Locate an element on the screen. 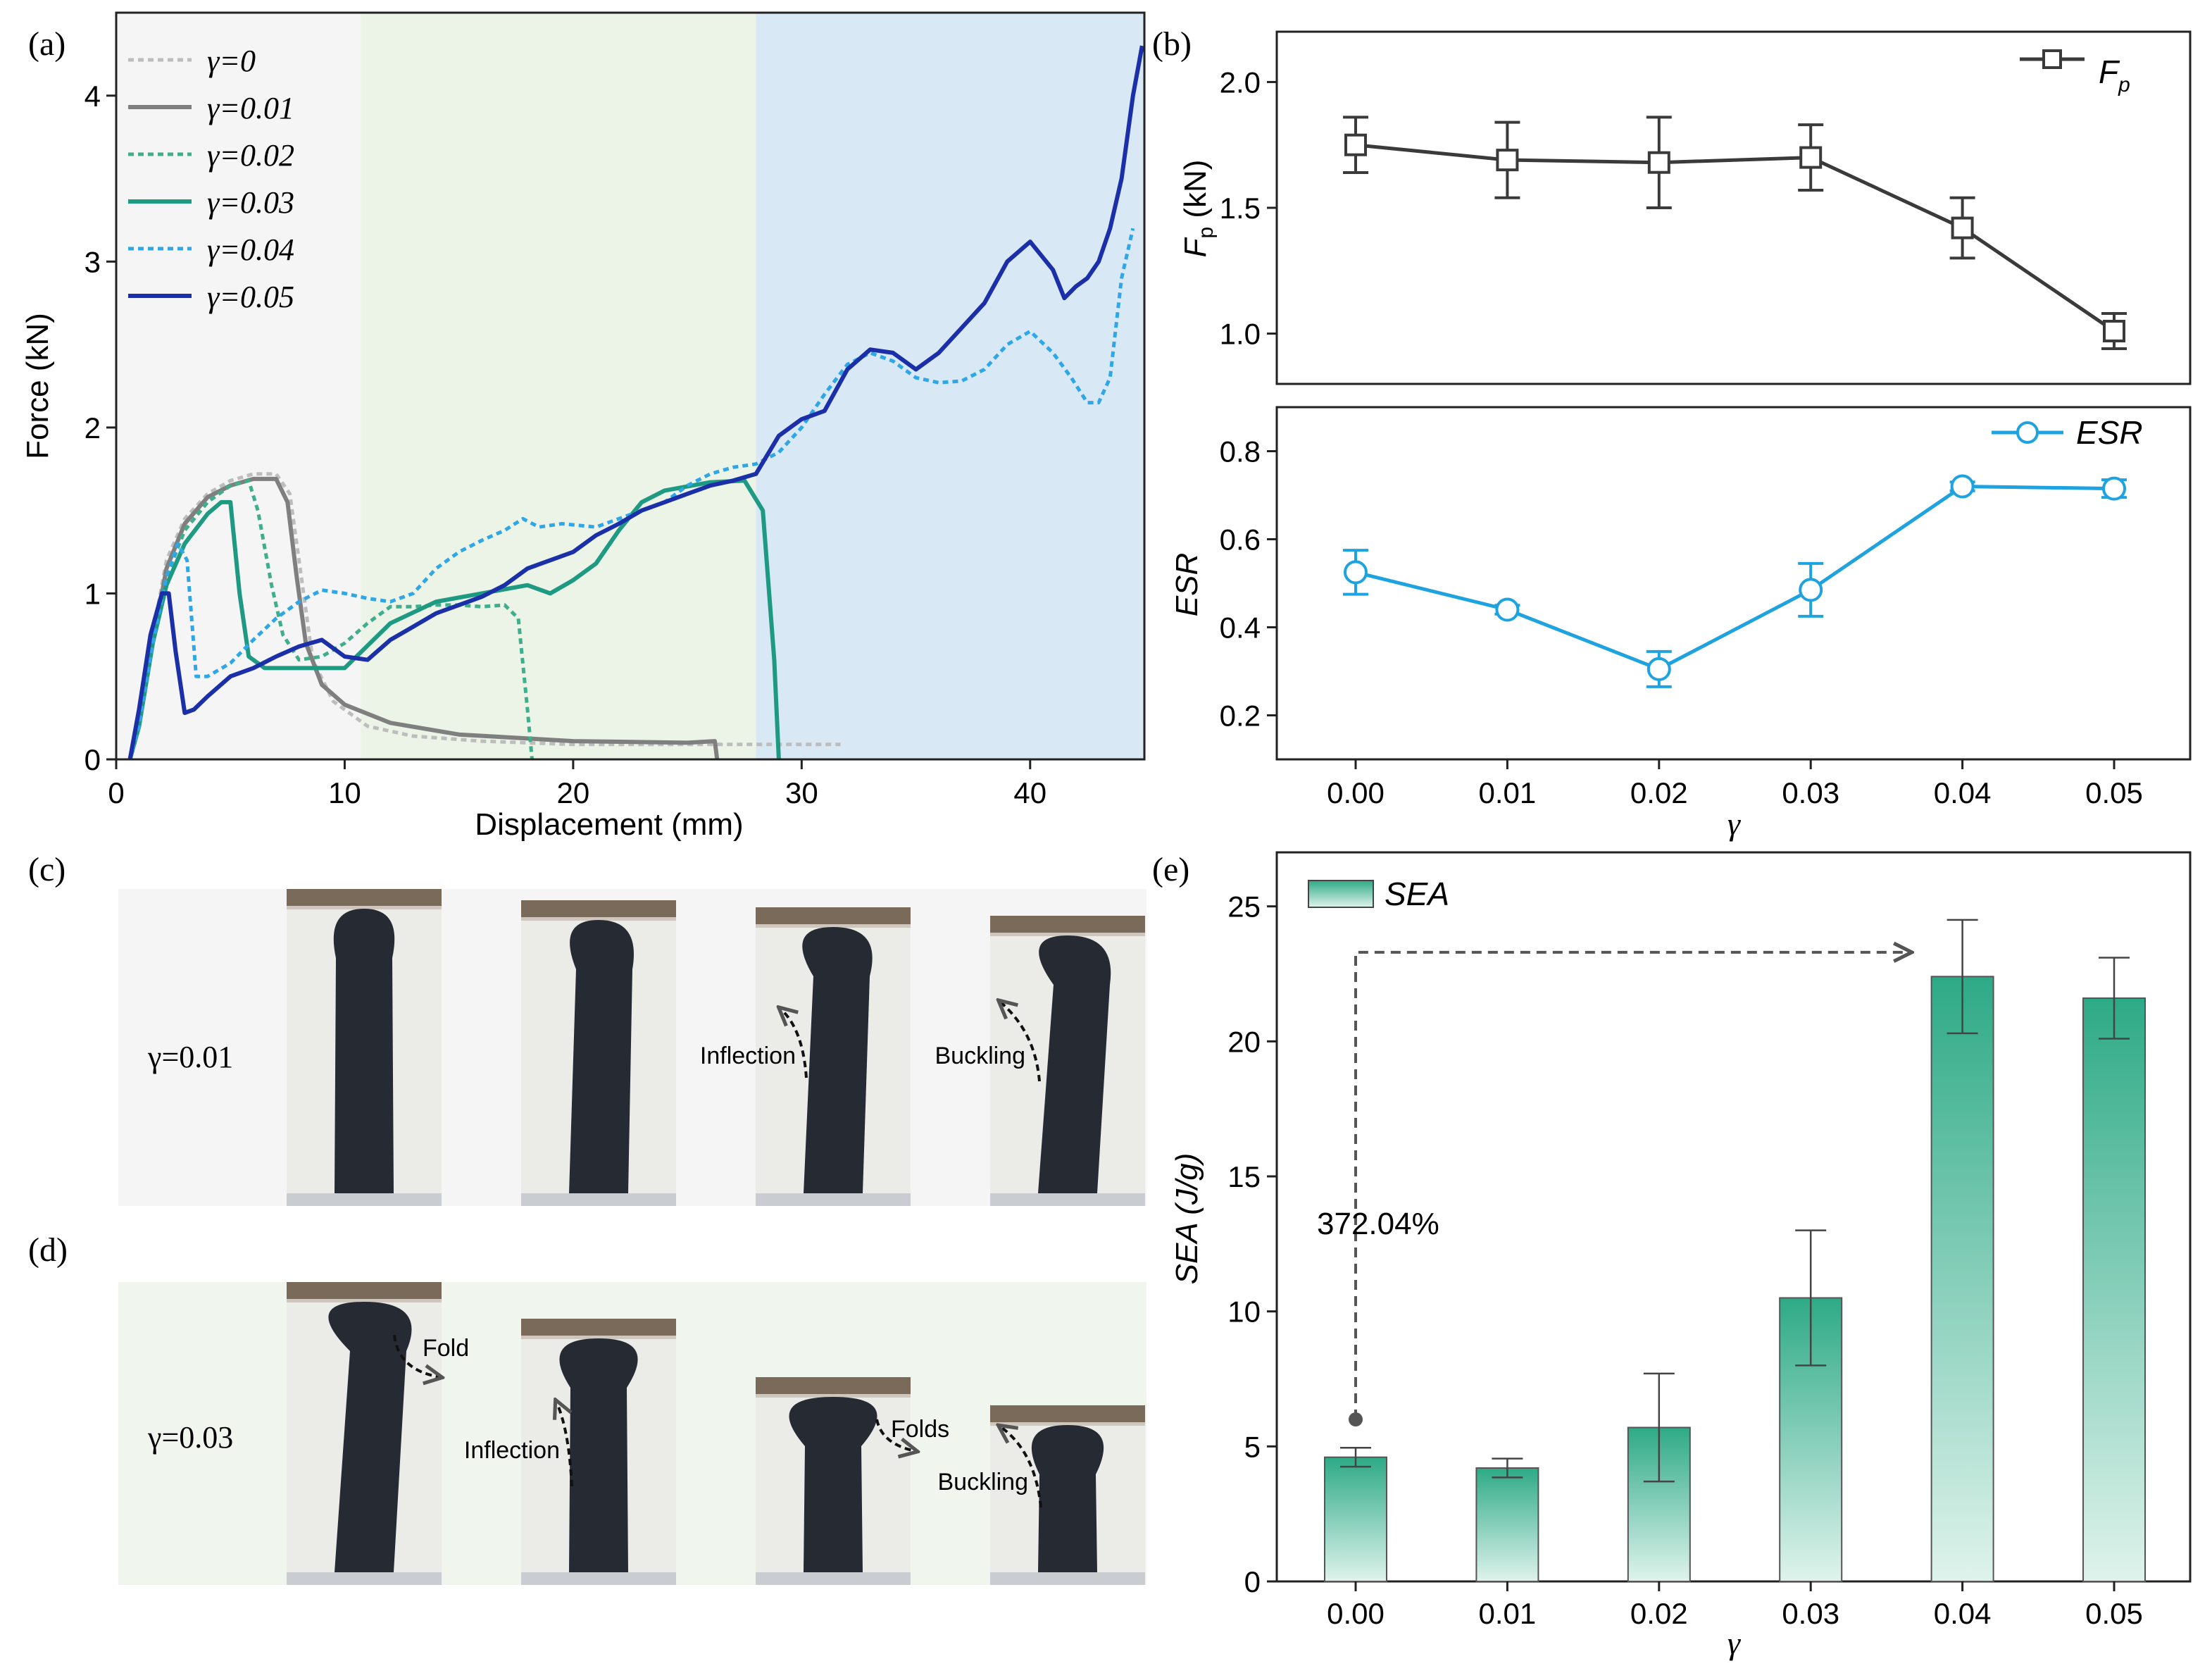 The width and height of the screenshot is (2212, 1673). y-tick-label: 4 is located at coordinates (93, 96).